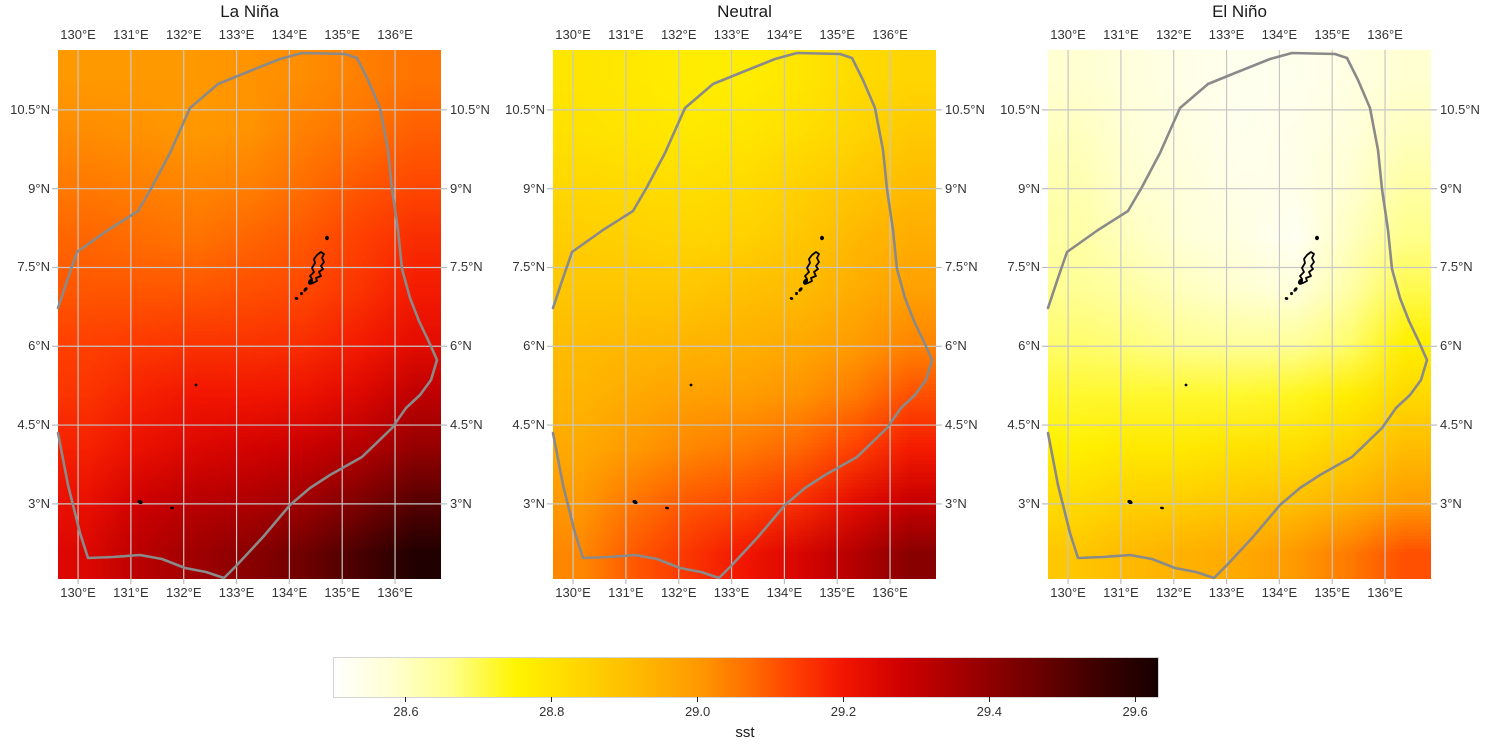  I want to click on y-tick-label-right: 4.5°N, so click(961, 425).